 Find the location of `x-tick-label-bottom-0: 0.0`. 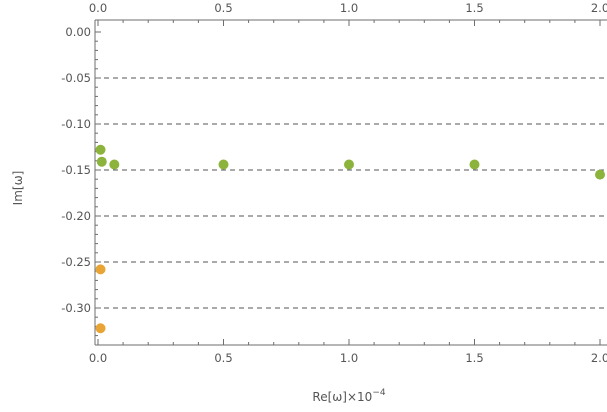

x-tick-label-bottom-0: 0.0 is located at coordinates (98, 358).